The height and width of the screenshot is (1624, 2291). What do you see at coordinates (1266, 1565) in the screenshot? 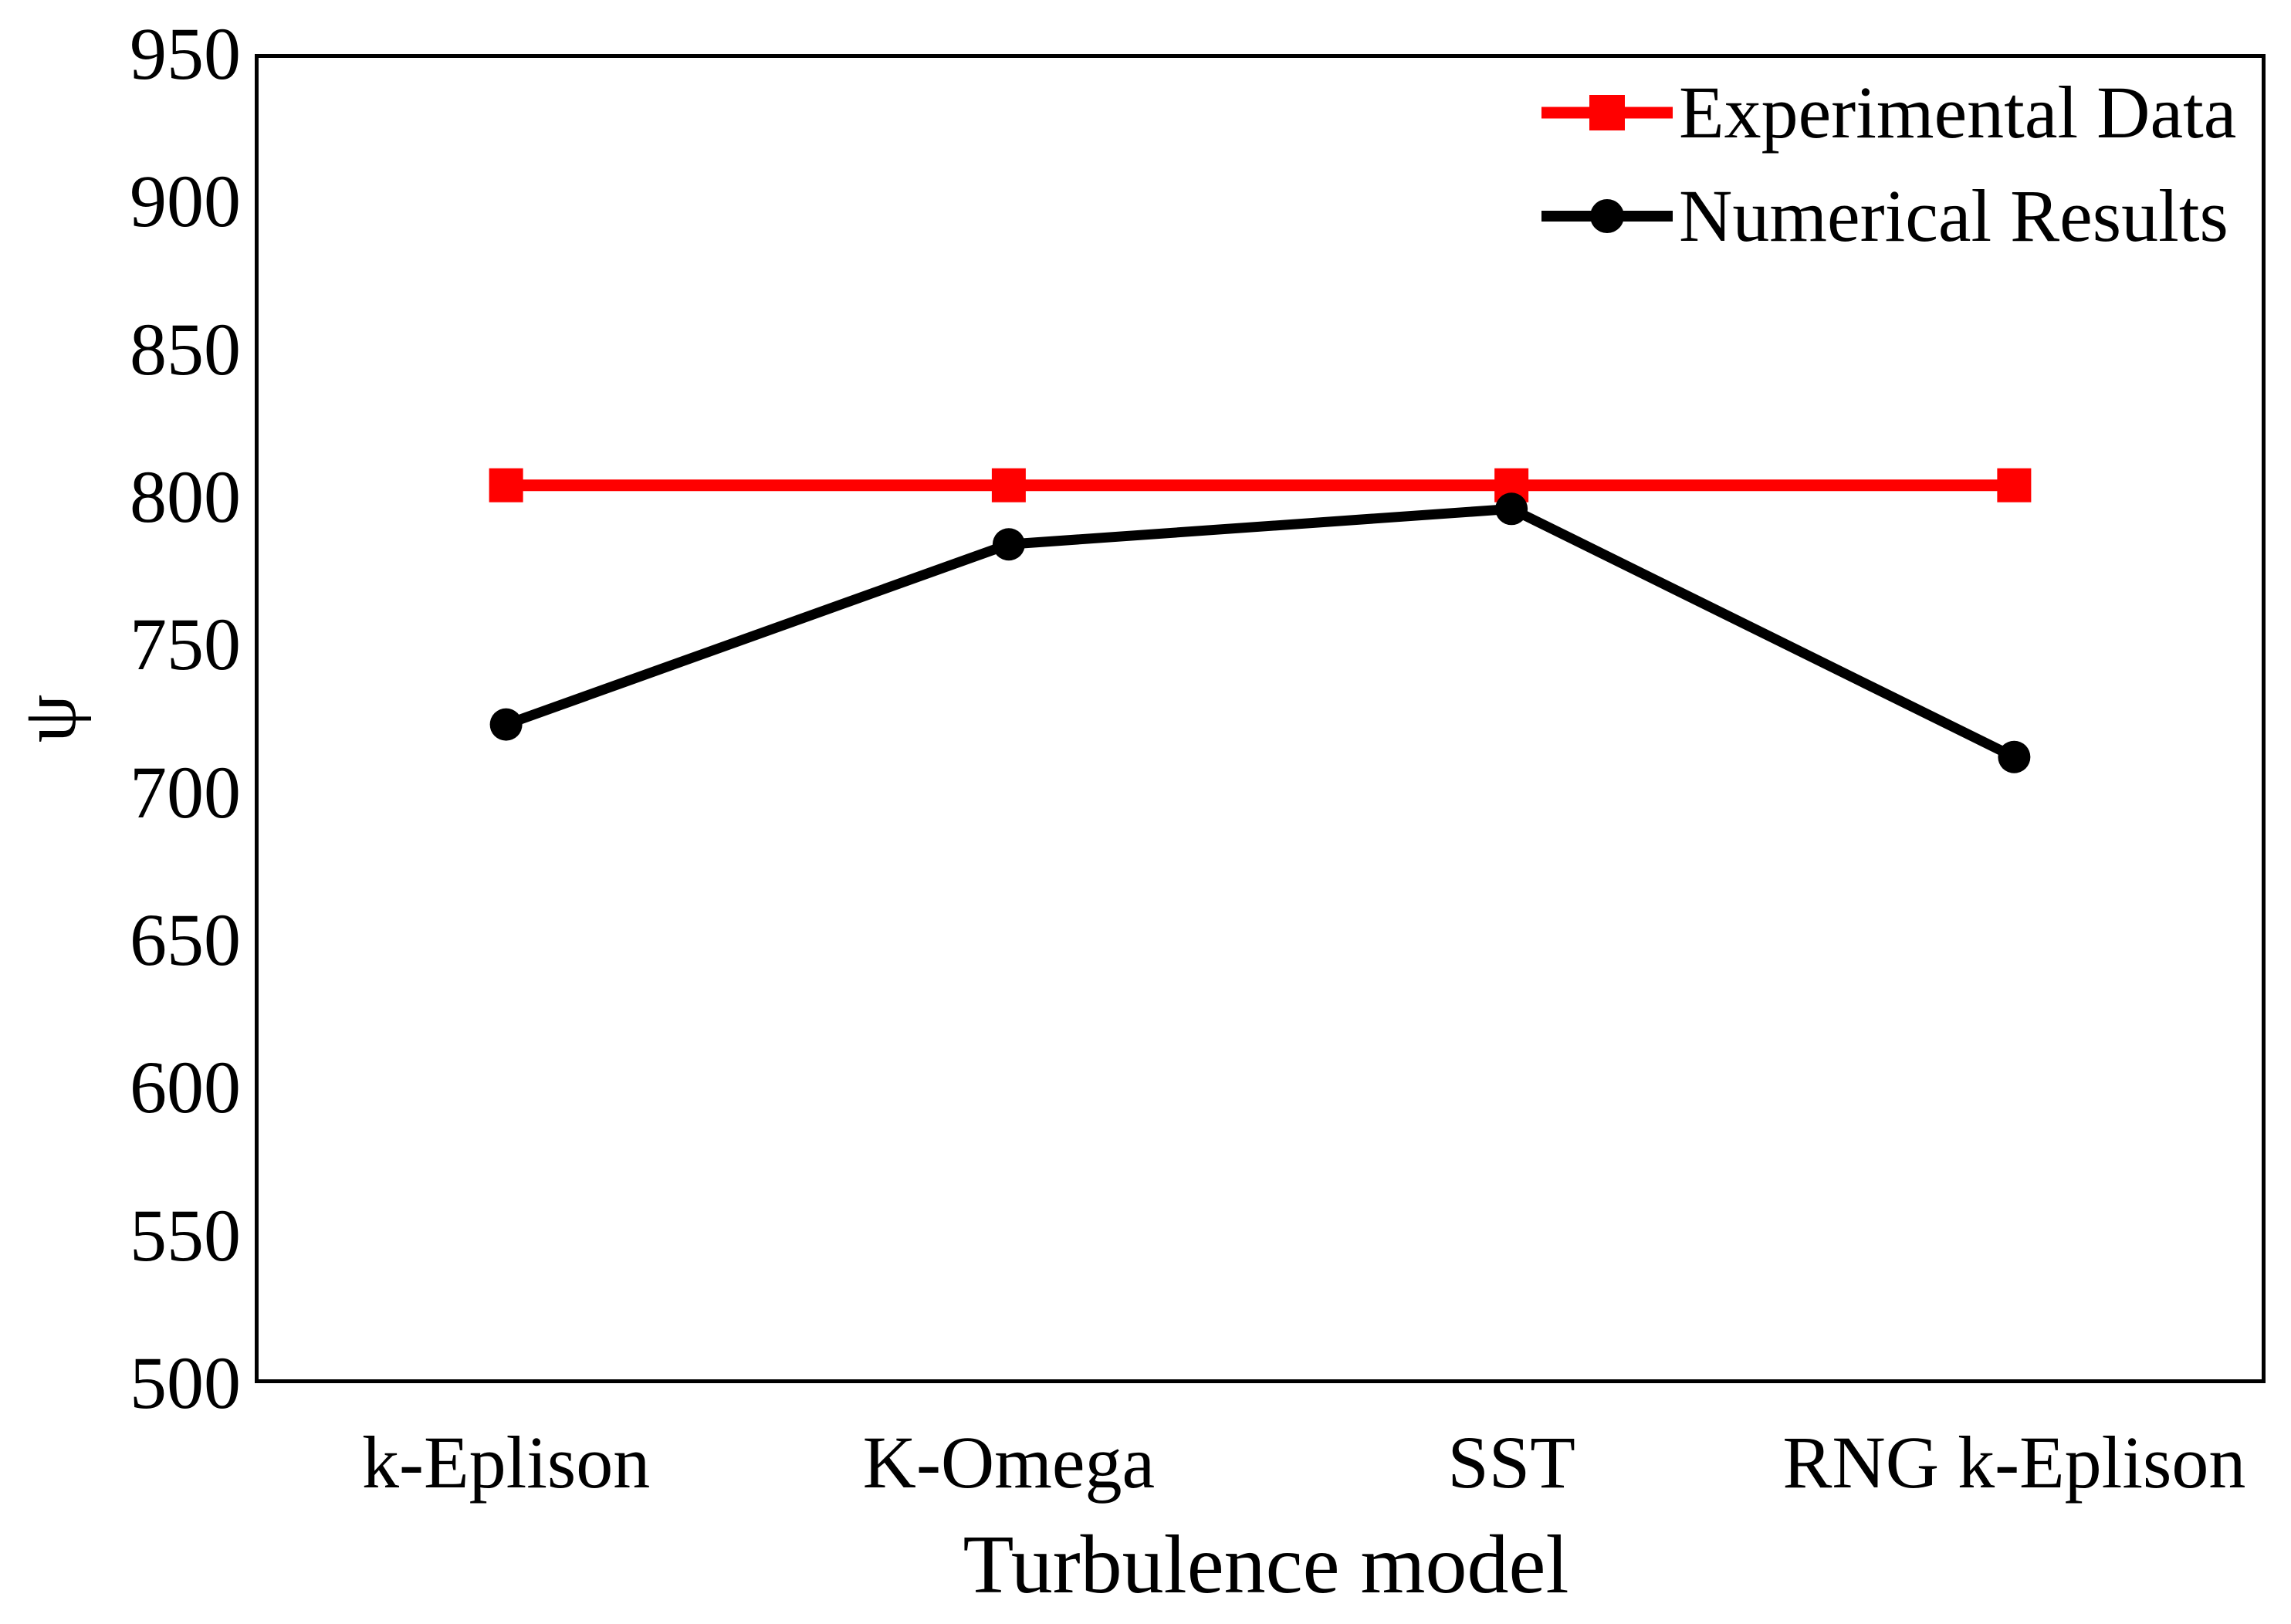
I see `x-axis-title: Turbulence model` at bounding box center [1266, 1565].